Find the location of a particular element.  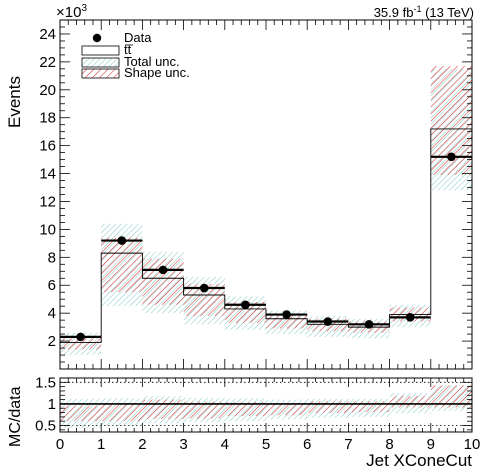

ratio-x-tick-label: 7 is located at coordinates (348, 444).